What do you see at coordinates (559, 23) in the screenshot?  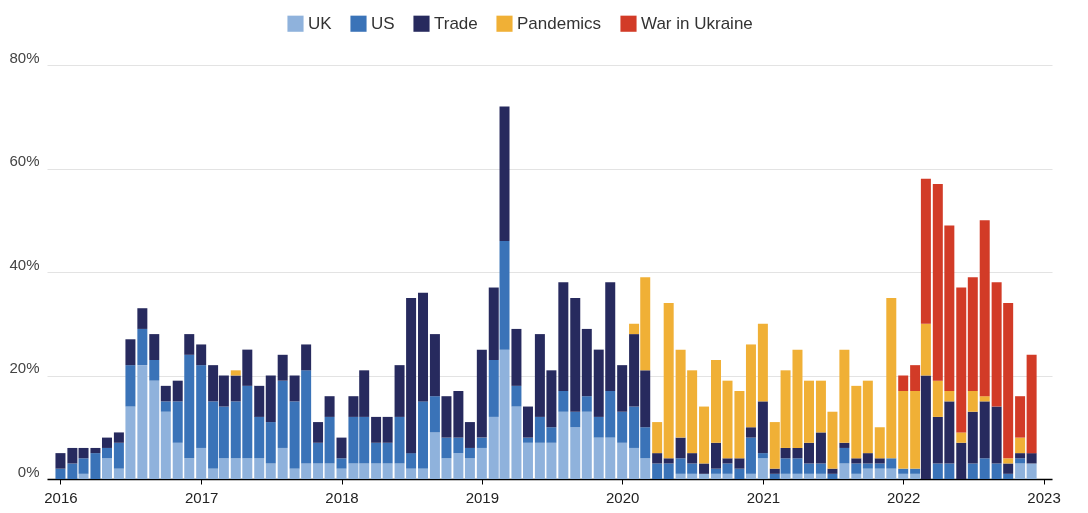 I see `legend-label: Pandemics` at bounding box center [559, 23].